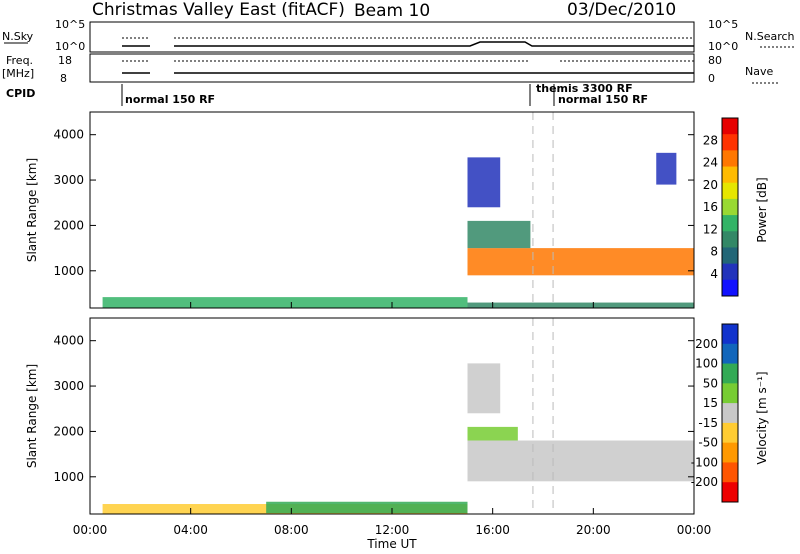 This screenshot has height=554, width=800. What do you see at coordinates (392, 68) in the screenshot?
I see `freq-strip` at bounding box center [392, 68].